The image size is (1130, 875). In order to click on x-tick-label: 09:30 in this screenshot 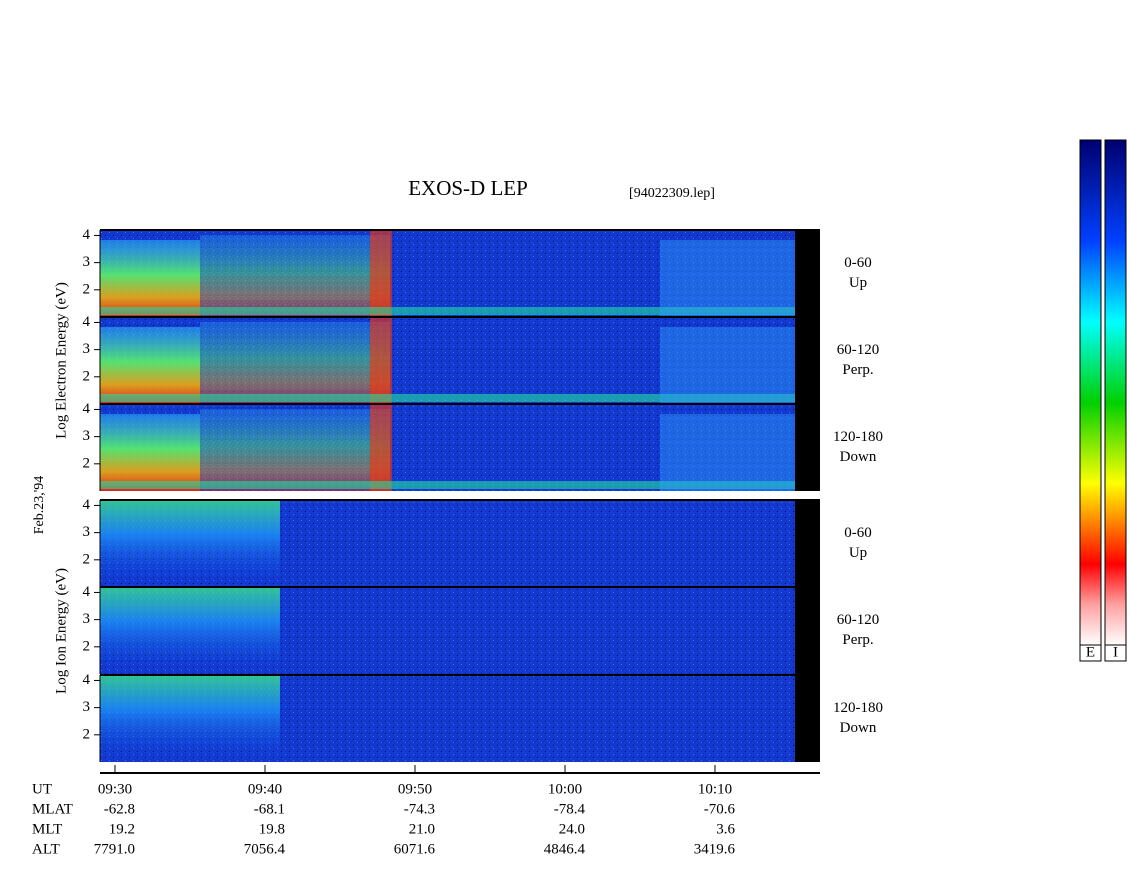, I will do `click(115, 789)`.